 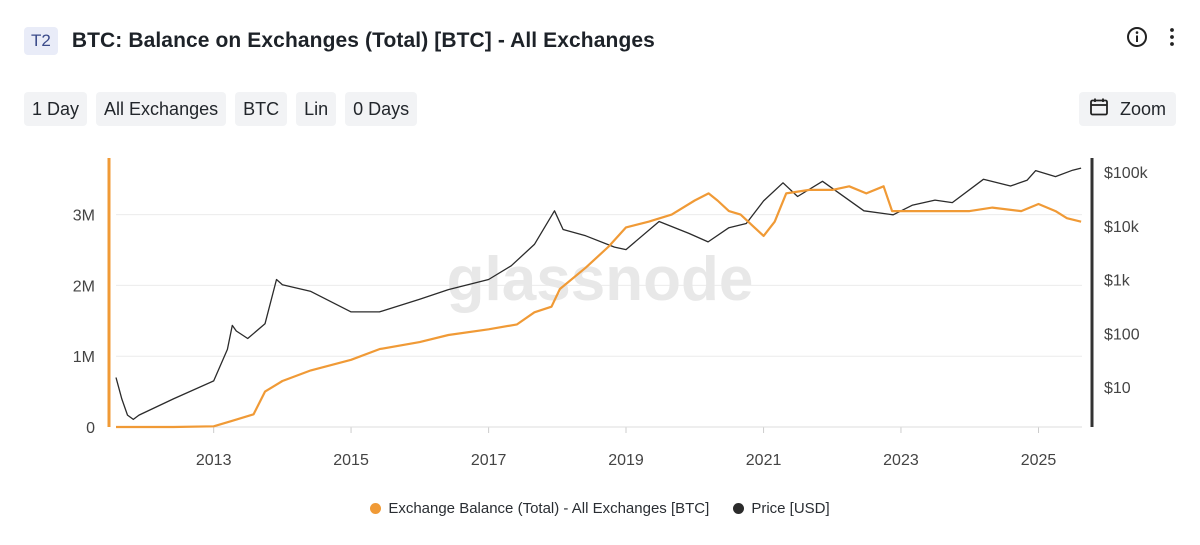 What do you see at coordinates (489, 460) in the screenshot?
I see `x-tick-label: 2017` at bounding box center [489, 460].